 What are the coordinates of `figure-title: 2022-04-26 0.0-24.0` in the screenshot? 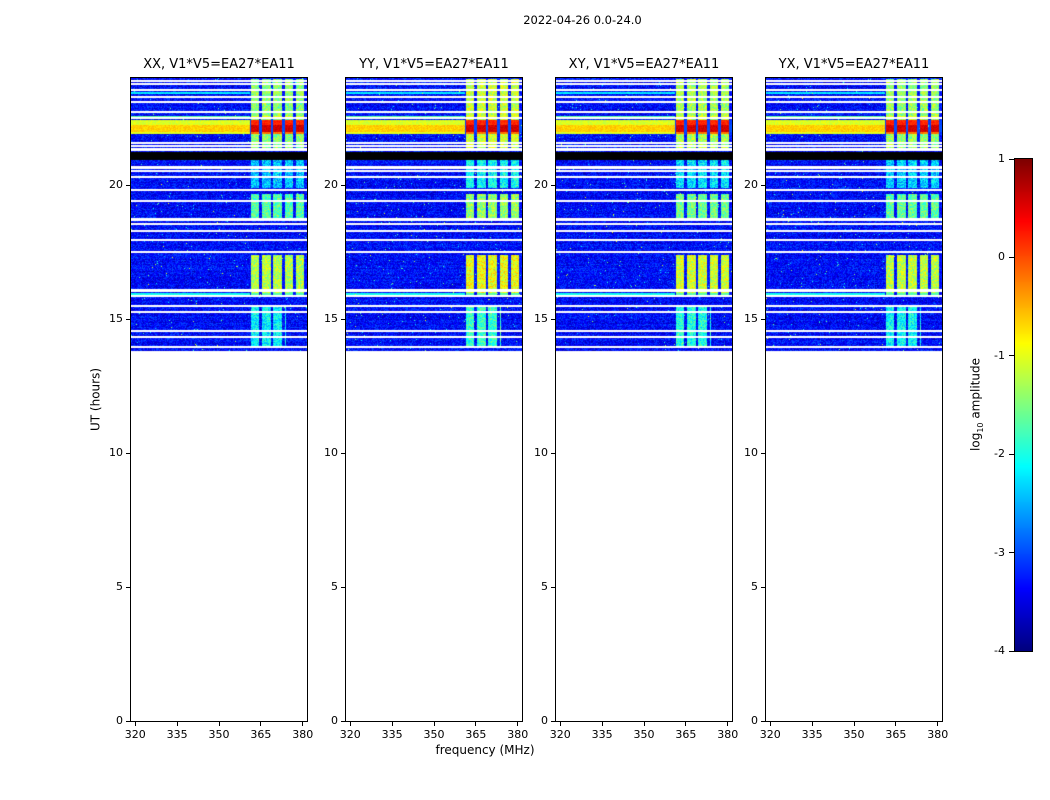 It's located at (582, 20).